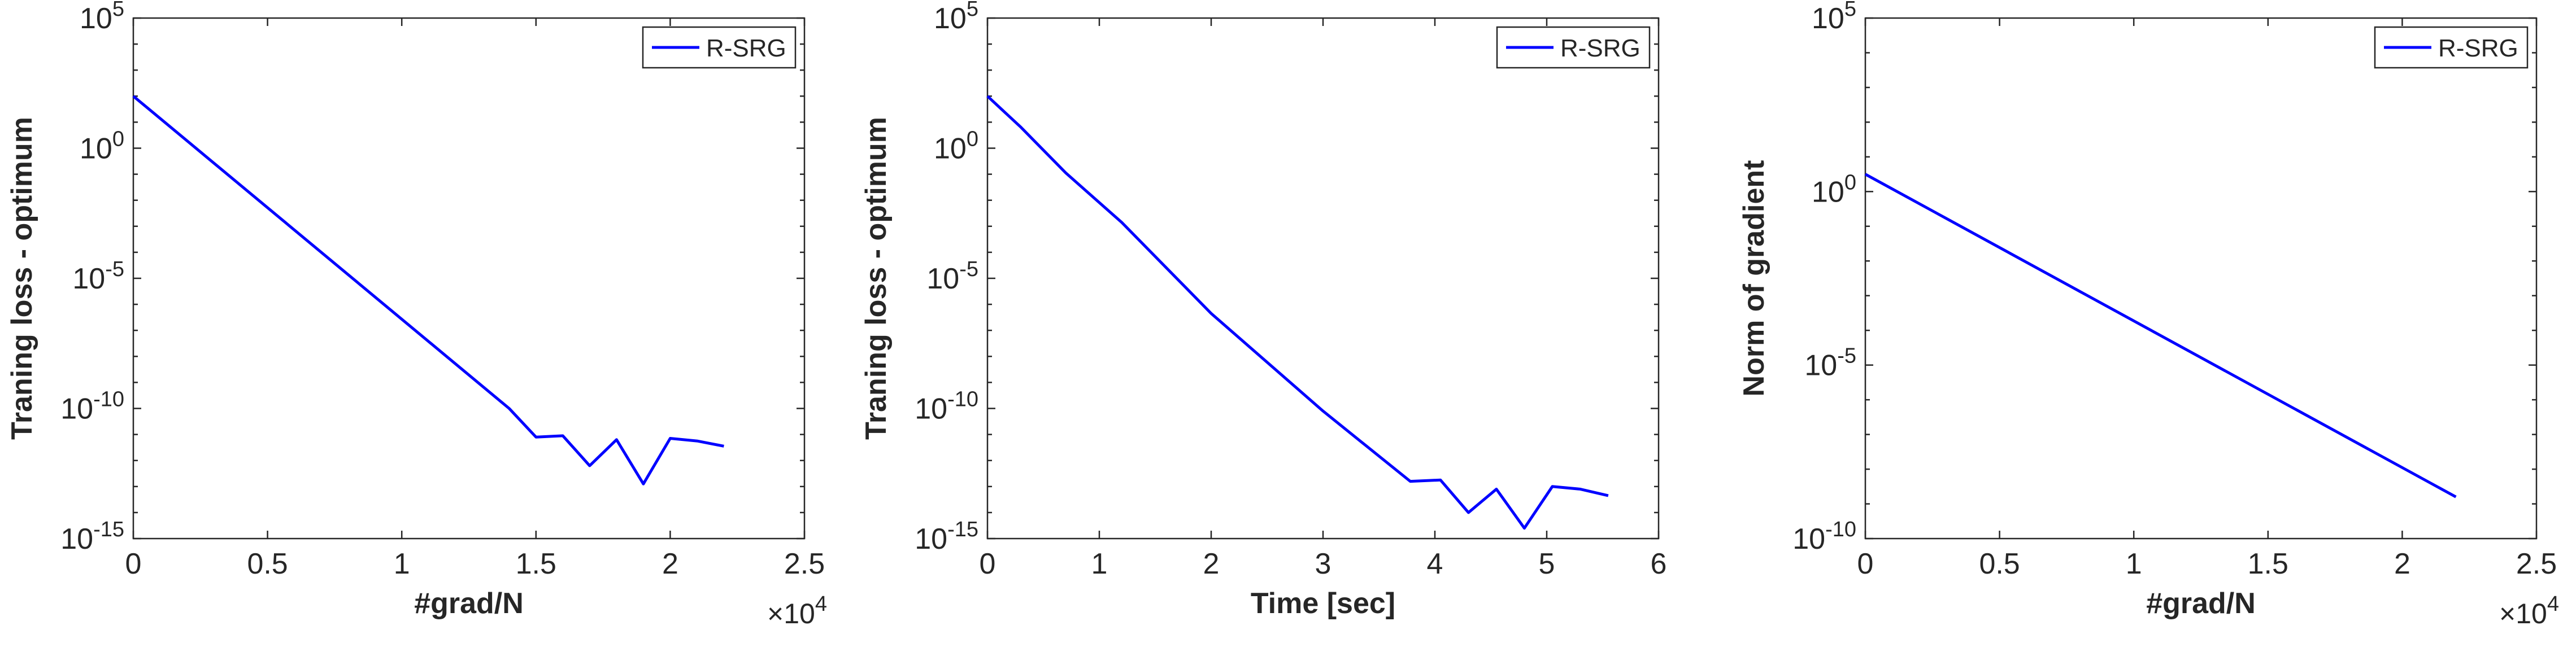 Image resolution: width=2576 pixels, height=656 pixels. I want to click on x-axis-label: Time [sec], so click(1323, 603).